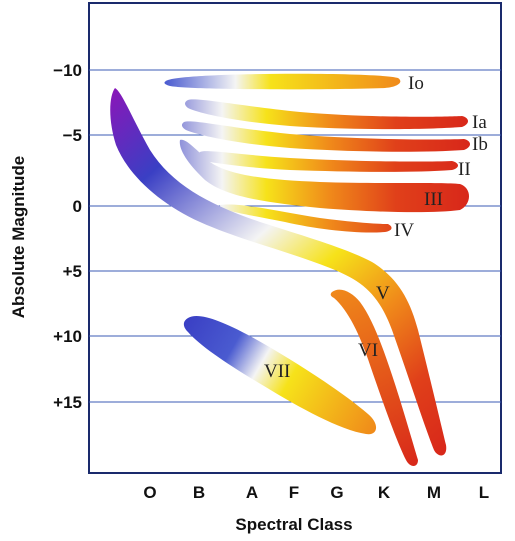  What do you see at coordinates (294, 492) in the screenshot?
I see `x-tick-label: F` at bounding box center [294, 492].